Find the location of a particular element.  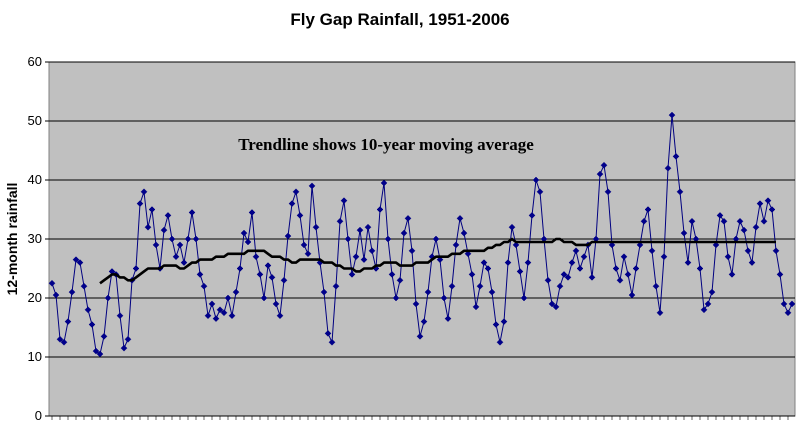

chart-title: Fly Gap Rainfall, 1951-2006 is located at coordinates (399, 19).